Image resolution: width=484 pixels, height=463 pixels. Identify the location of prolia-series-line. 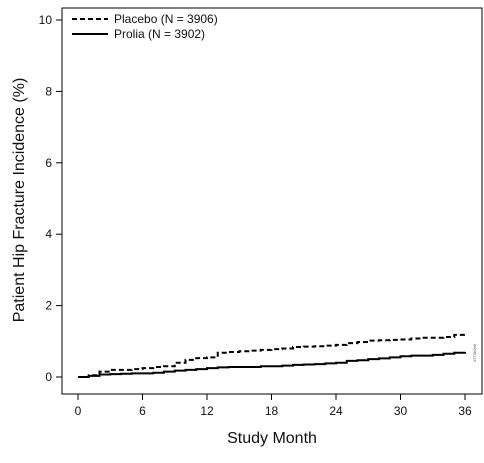
(272, 364).